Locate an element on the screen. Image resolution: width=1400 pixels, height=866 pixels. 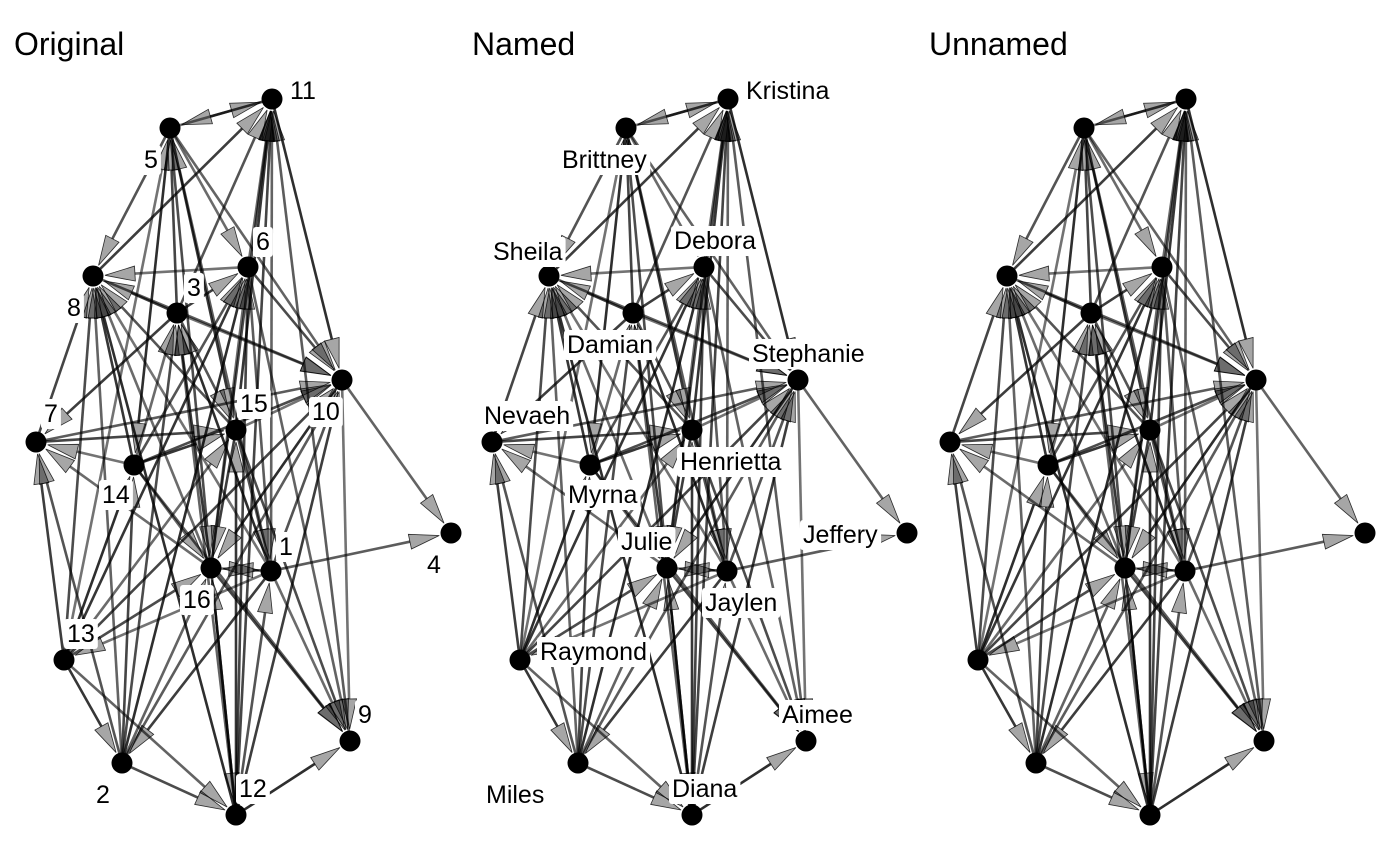
node-label-group-7: Nevaeh is located at coordinates (527, 416).